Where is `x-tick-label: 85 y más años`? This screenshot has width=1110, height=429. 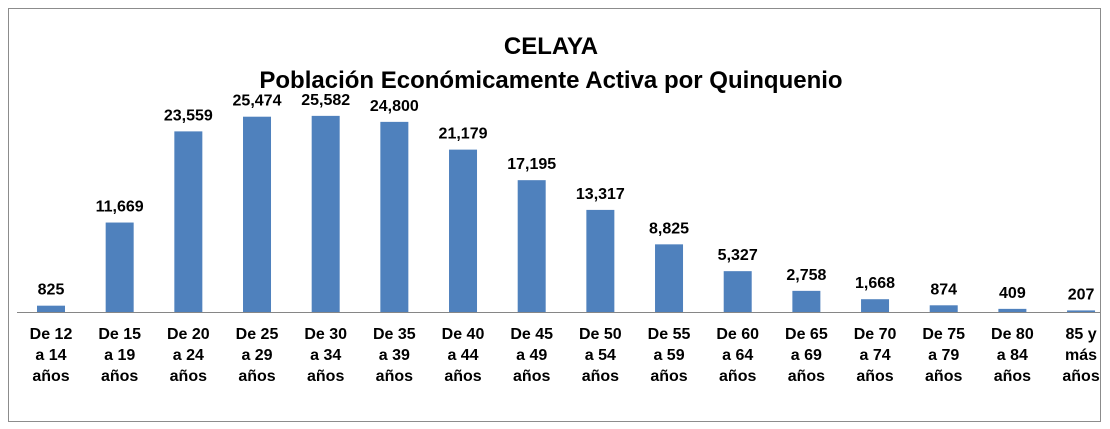
x-tick-label: 85 y más años is located at coordinates (1080, 355).